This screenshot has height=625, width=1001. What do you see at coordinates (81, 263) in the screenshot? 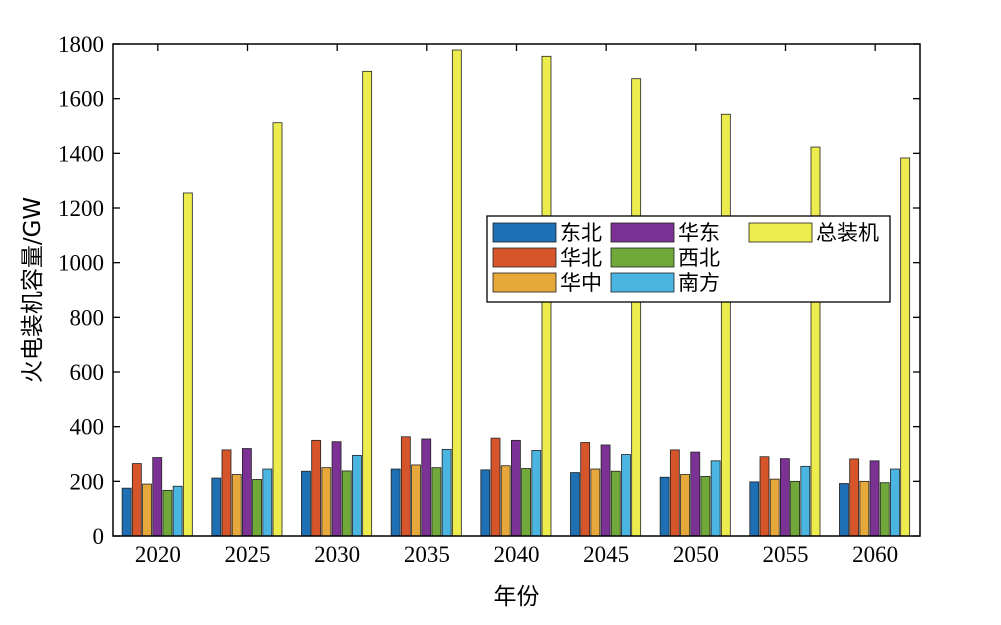
I see `y-tick-label: 1000` at bounding box center [81, 263].